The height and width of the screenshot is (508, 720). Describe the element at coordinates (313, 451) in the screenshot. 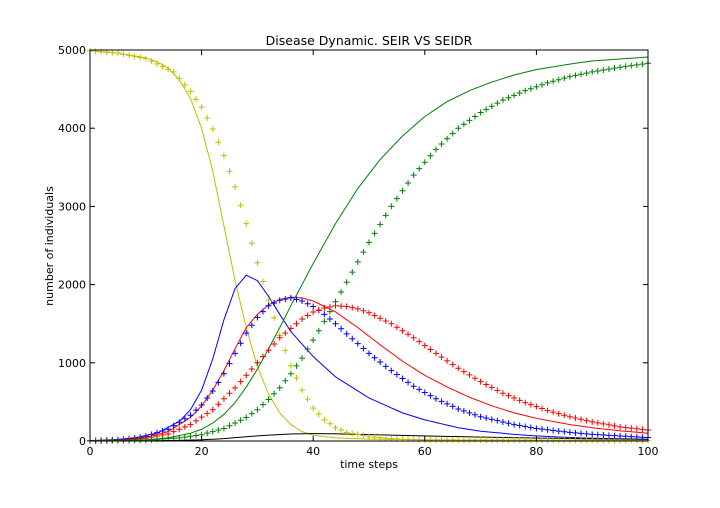

I see `x-tick-label: 40` at that location.